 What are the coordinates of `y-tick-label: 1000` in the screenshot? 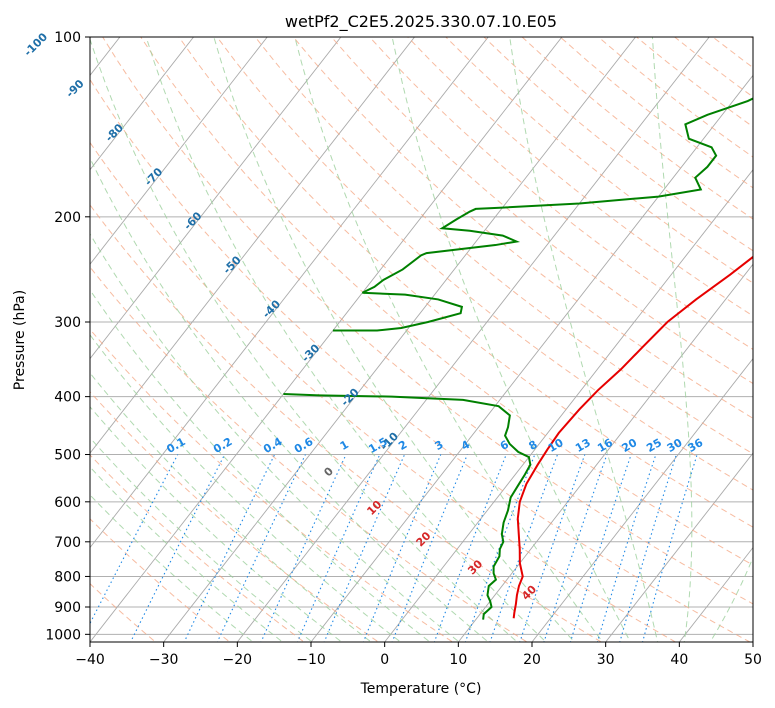 It's located at (63, 635).